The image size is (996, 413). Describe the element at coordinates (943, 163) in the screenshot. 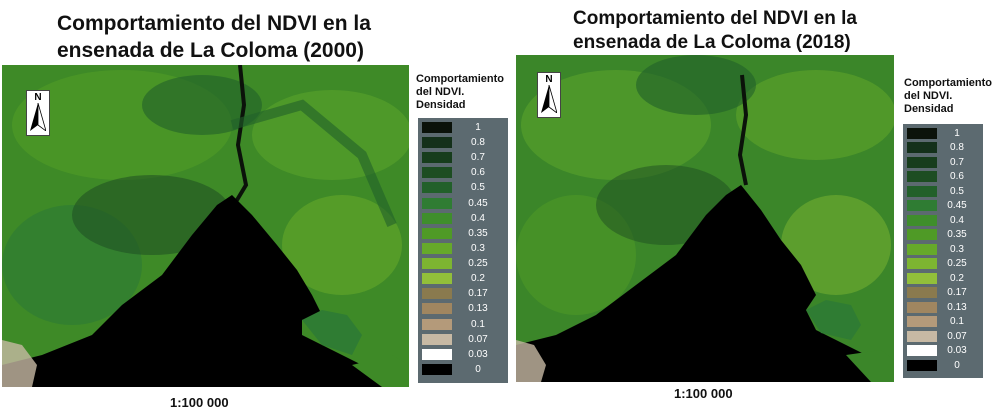

I see `legend-item: 0.7` at that location.